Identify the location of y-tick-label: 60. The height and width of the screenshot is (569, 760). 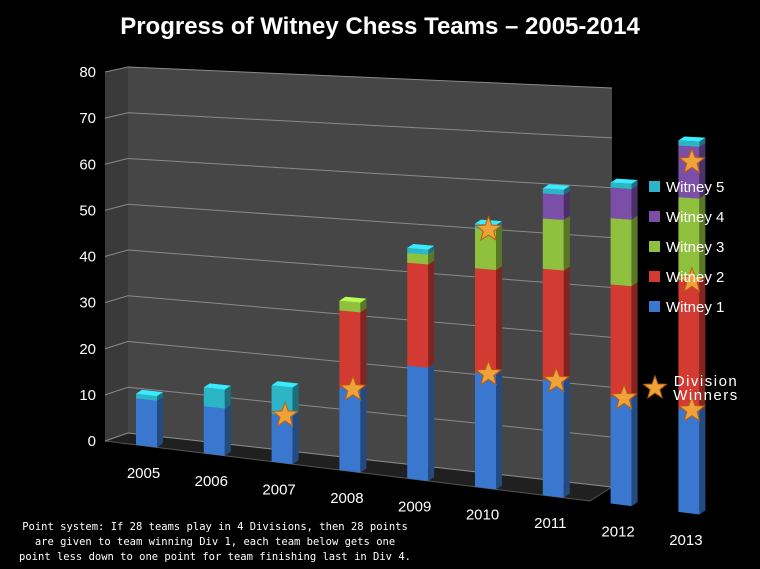
(87, 164).